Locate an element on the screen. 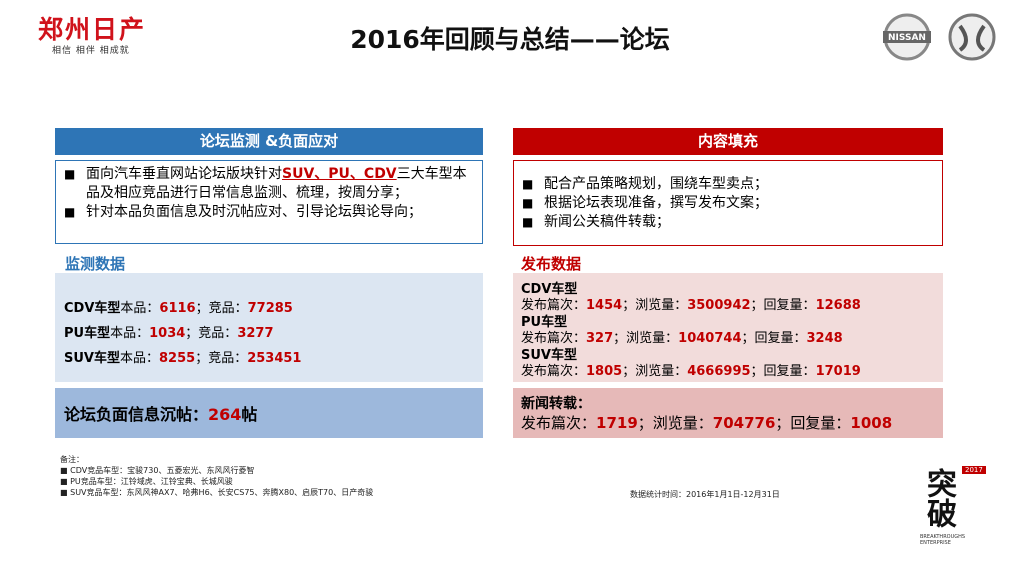  text: 面向汽车垂直网站论坛版块针对 is located at coordinates (184, 174).